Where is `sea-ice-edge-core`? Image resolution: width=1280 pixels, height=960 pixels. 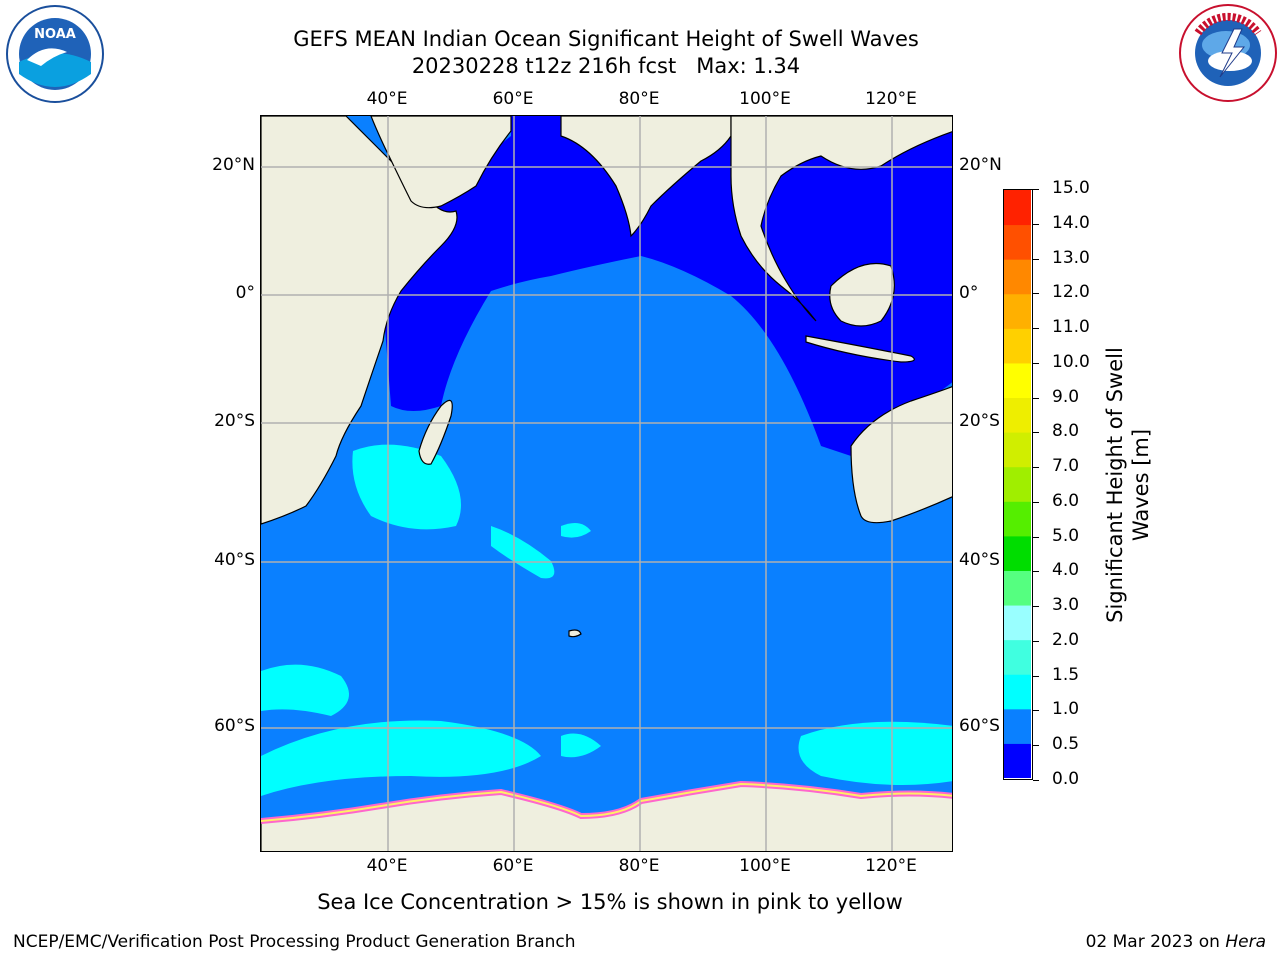 sea-ice-edge-core is located at coordinates (606, 802).